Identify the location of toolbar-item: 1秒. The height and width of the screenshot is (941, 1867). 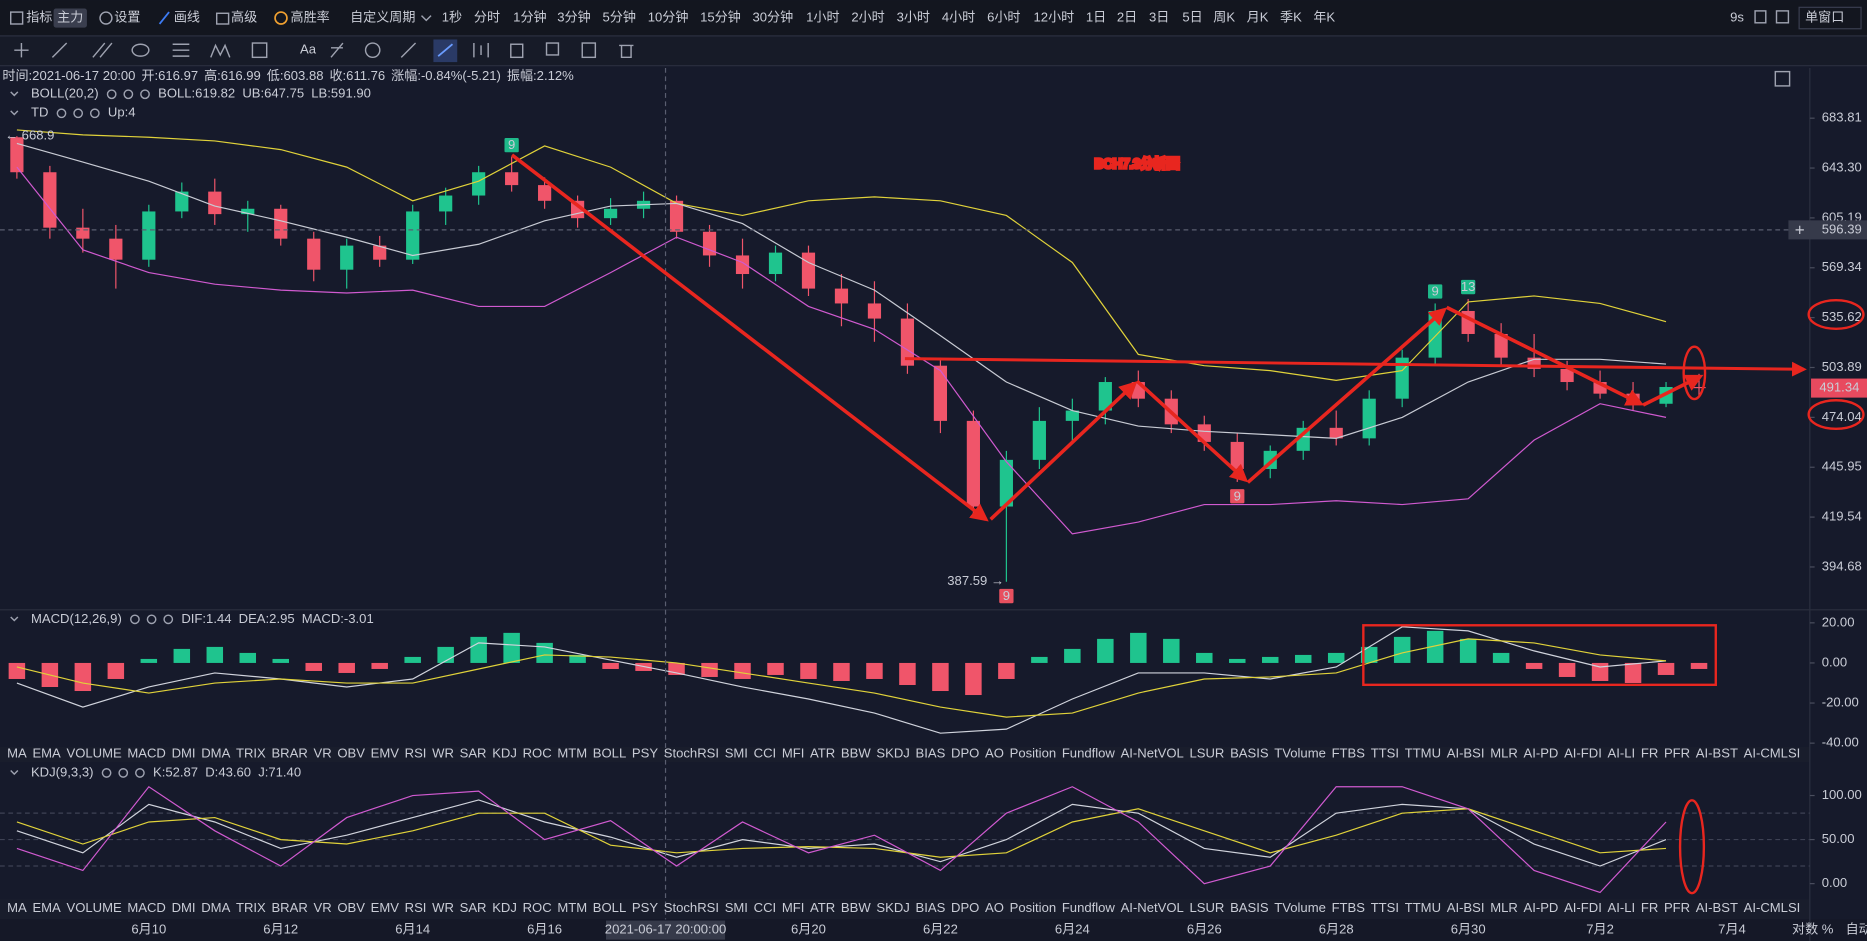
(452, 16).